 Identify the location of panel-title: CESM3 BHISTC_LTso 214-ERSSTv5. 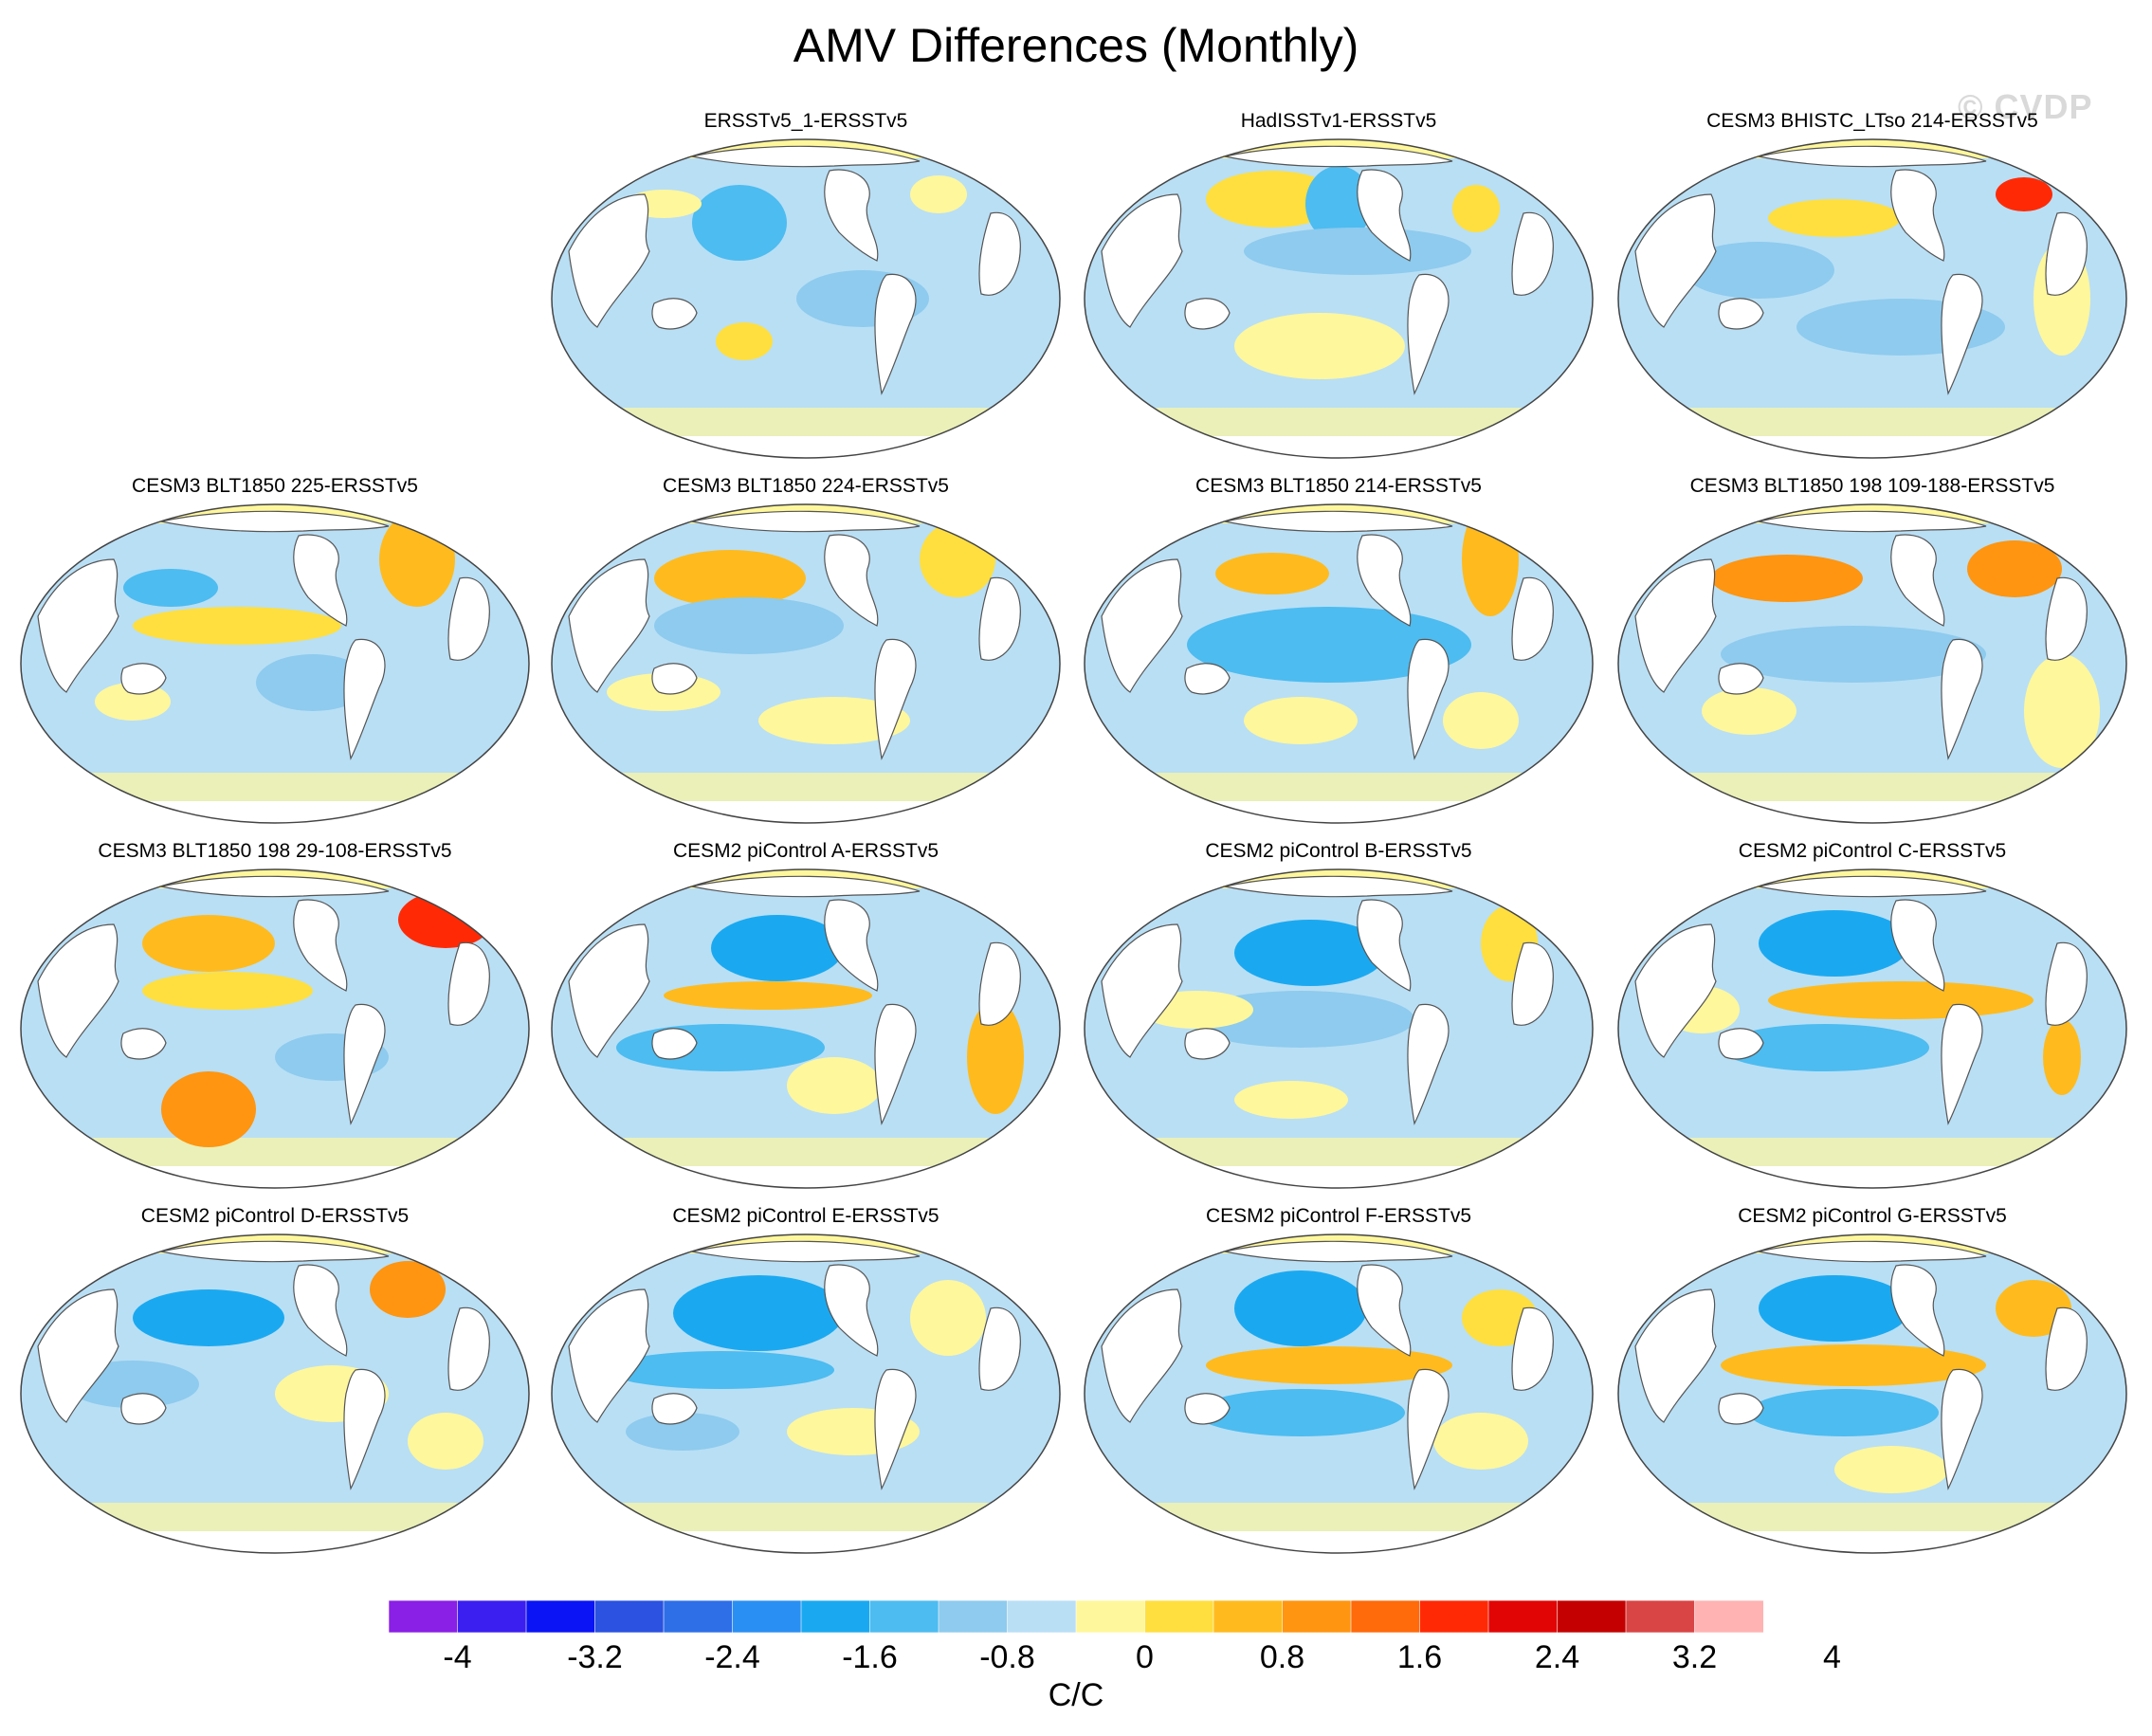
(1872, 121).